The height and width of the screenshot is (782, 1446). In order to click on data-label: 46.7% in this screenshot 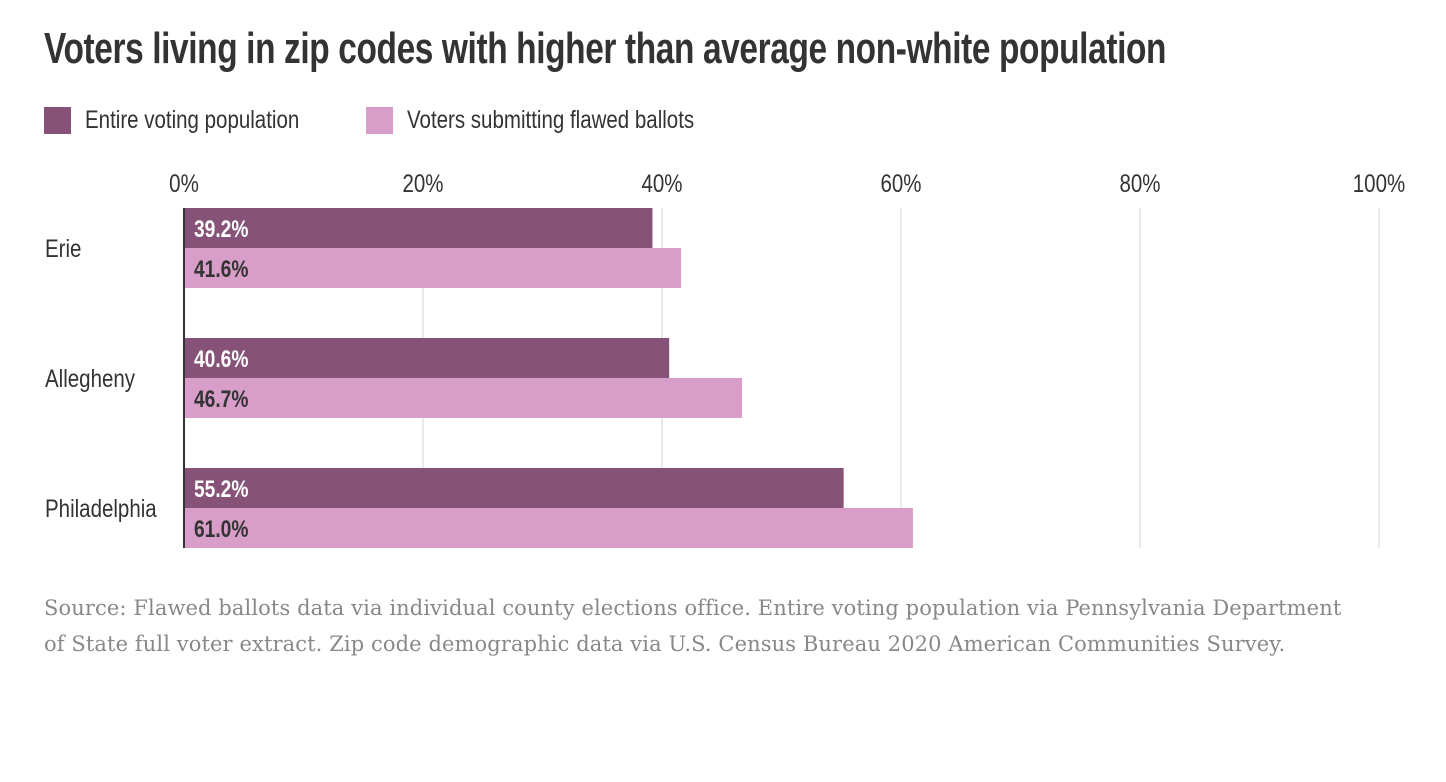, I will do `click(221, 399)`.